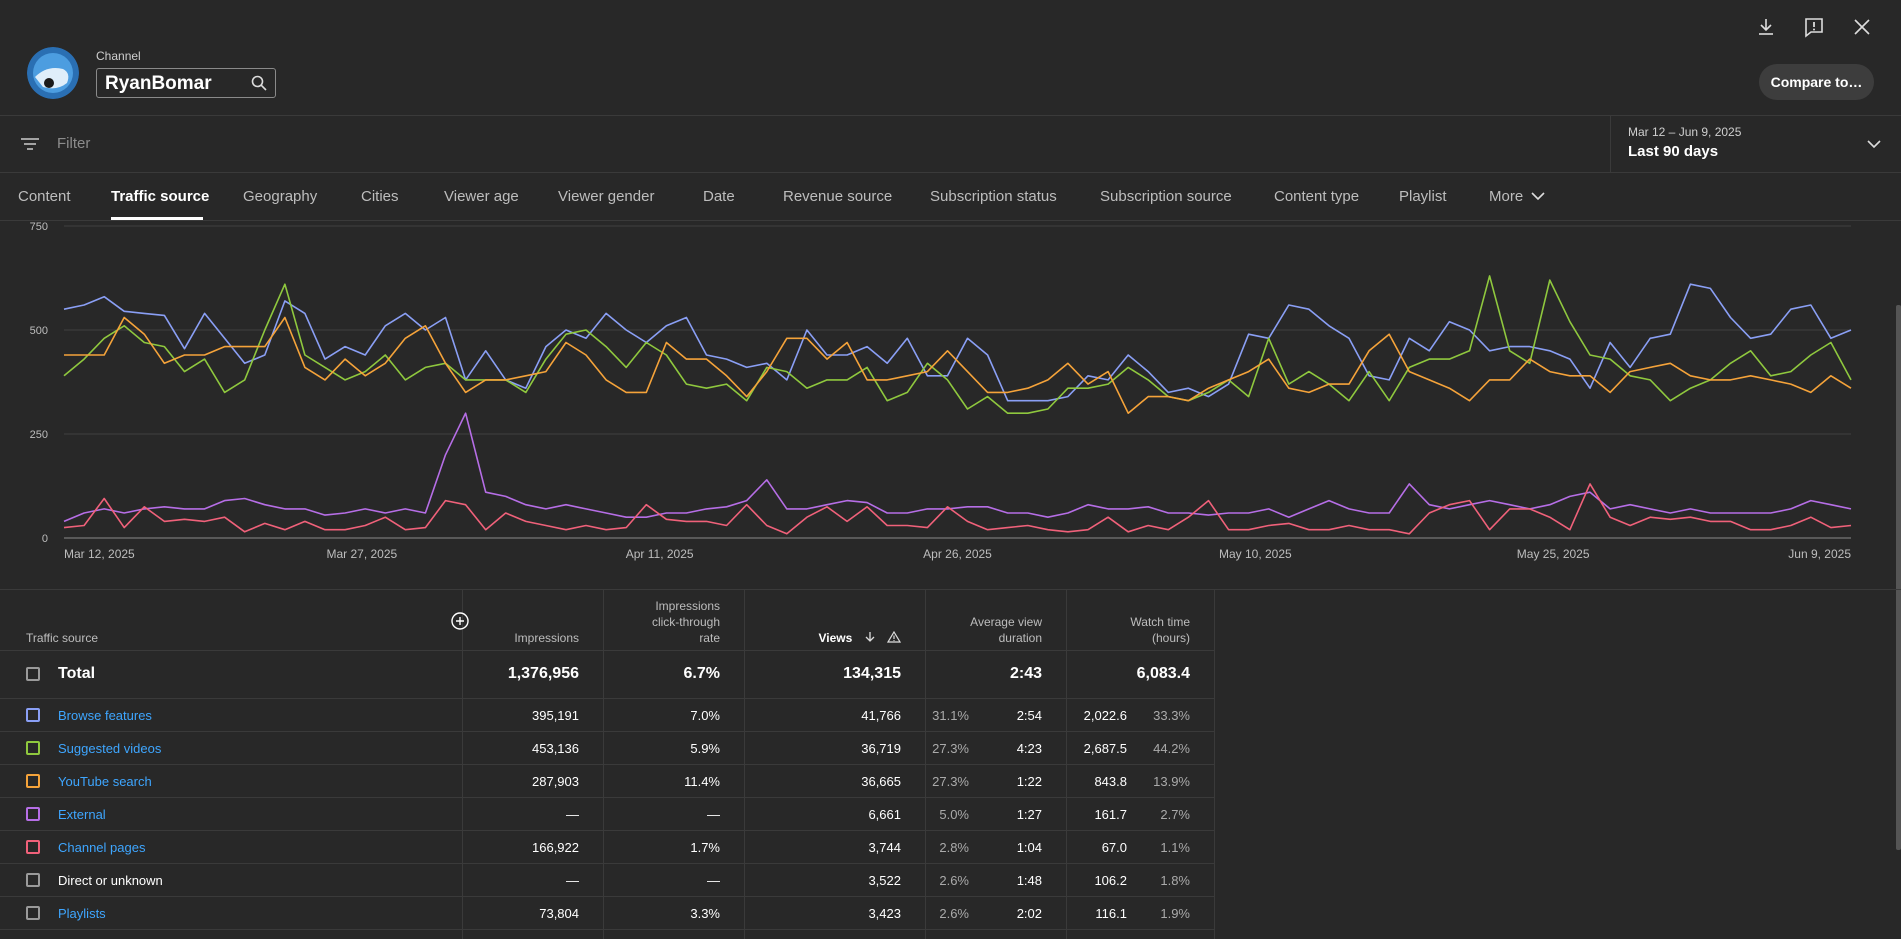 Image resolution: width=1901 pixels, height=939 pixels. What do you see at coordinates (82, 814) in the screenshot?
I see `traffic-source-label: External` at bounding box center [82, 814].